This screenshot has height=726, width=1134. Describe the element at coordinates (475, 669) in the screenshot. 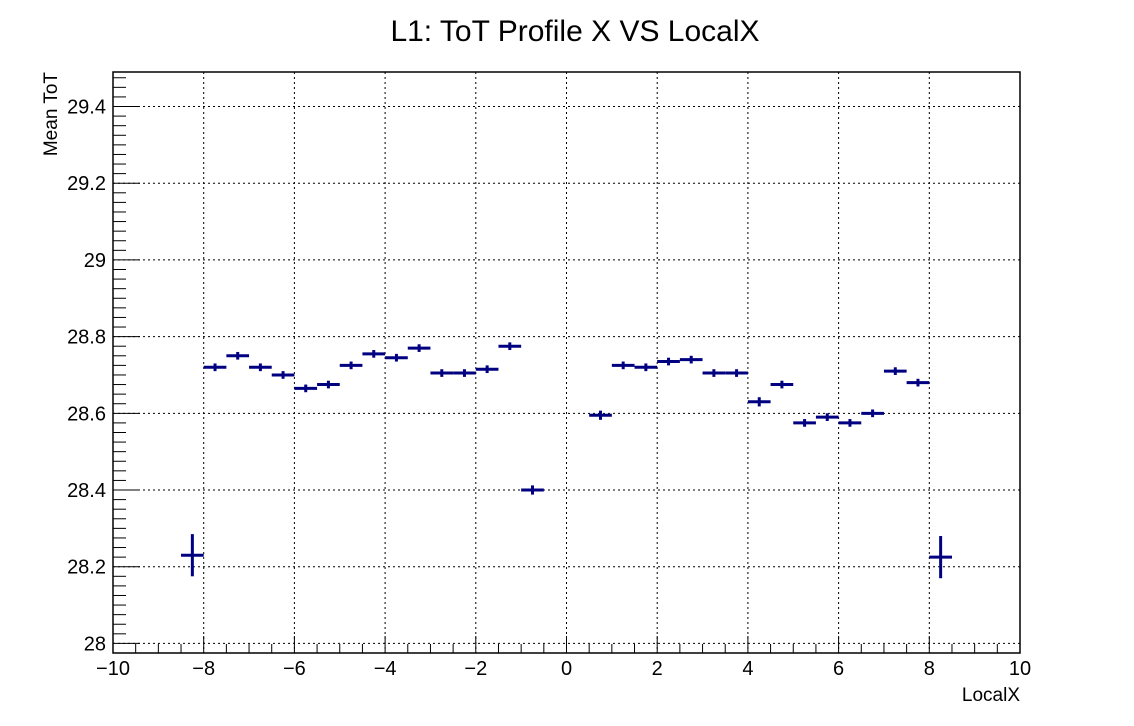

I see `x-tick-label: −2` at that location.